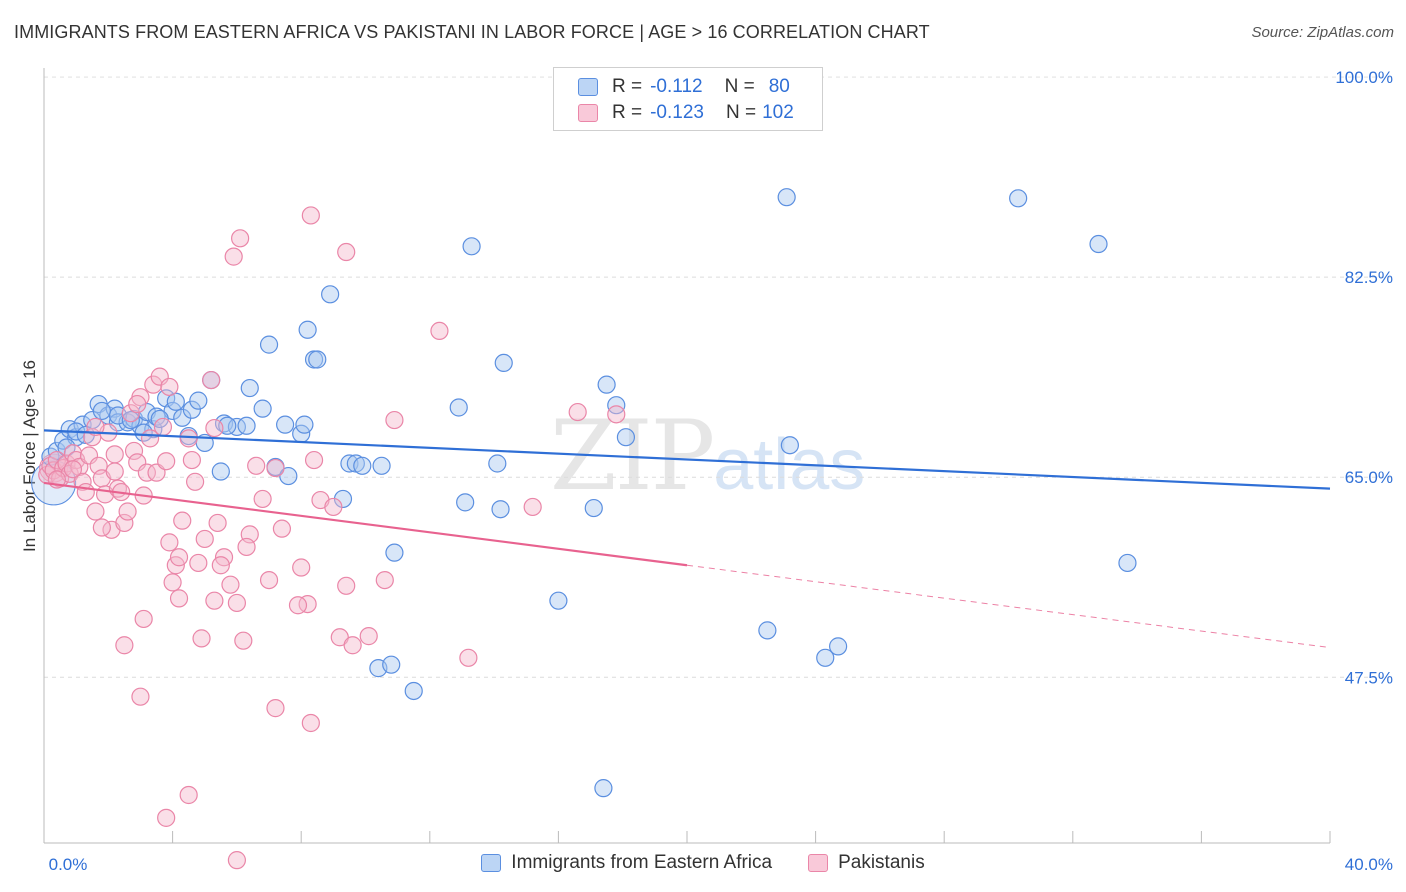 The image size is (1406, 892). What do you see at coordinates (1369, 477) in the screenshot?
I see `y-tick-label: 65.0%` at bounding box center [1369, 477].